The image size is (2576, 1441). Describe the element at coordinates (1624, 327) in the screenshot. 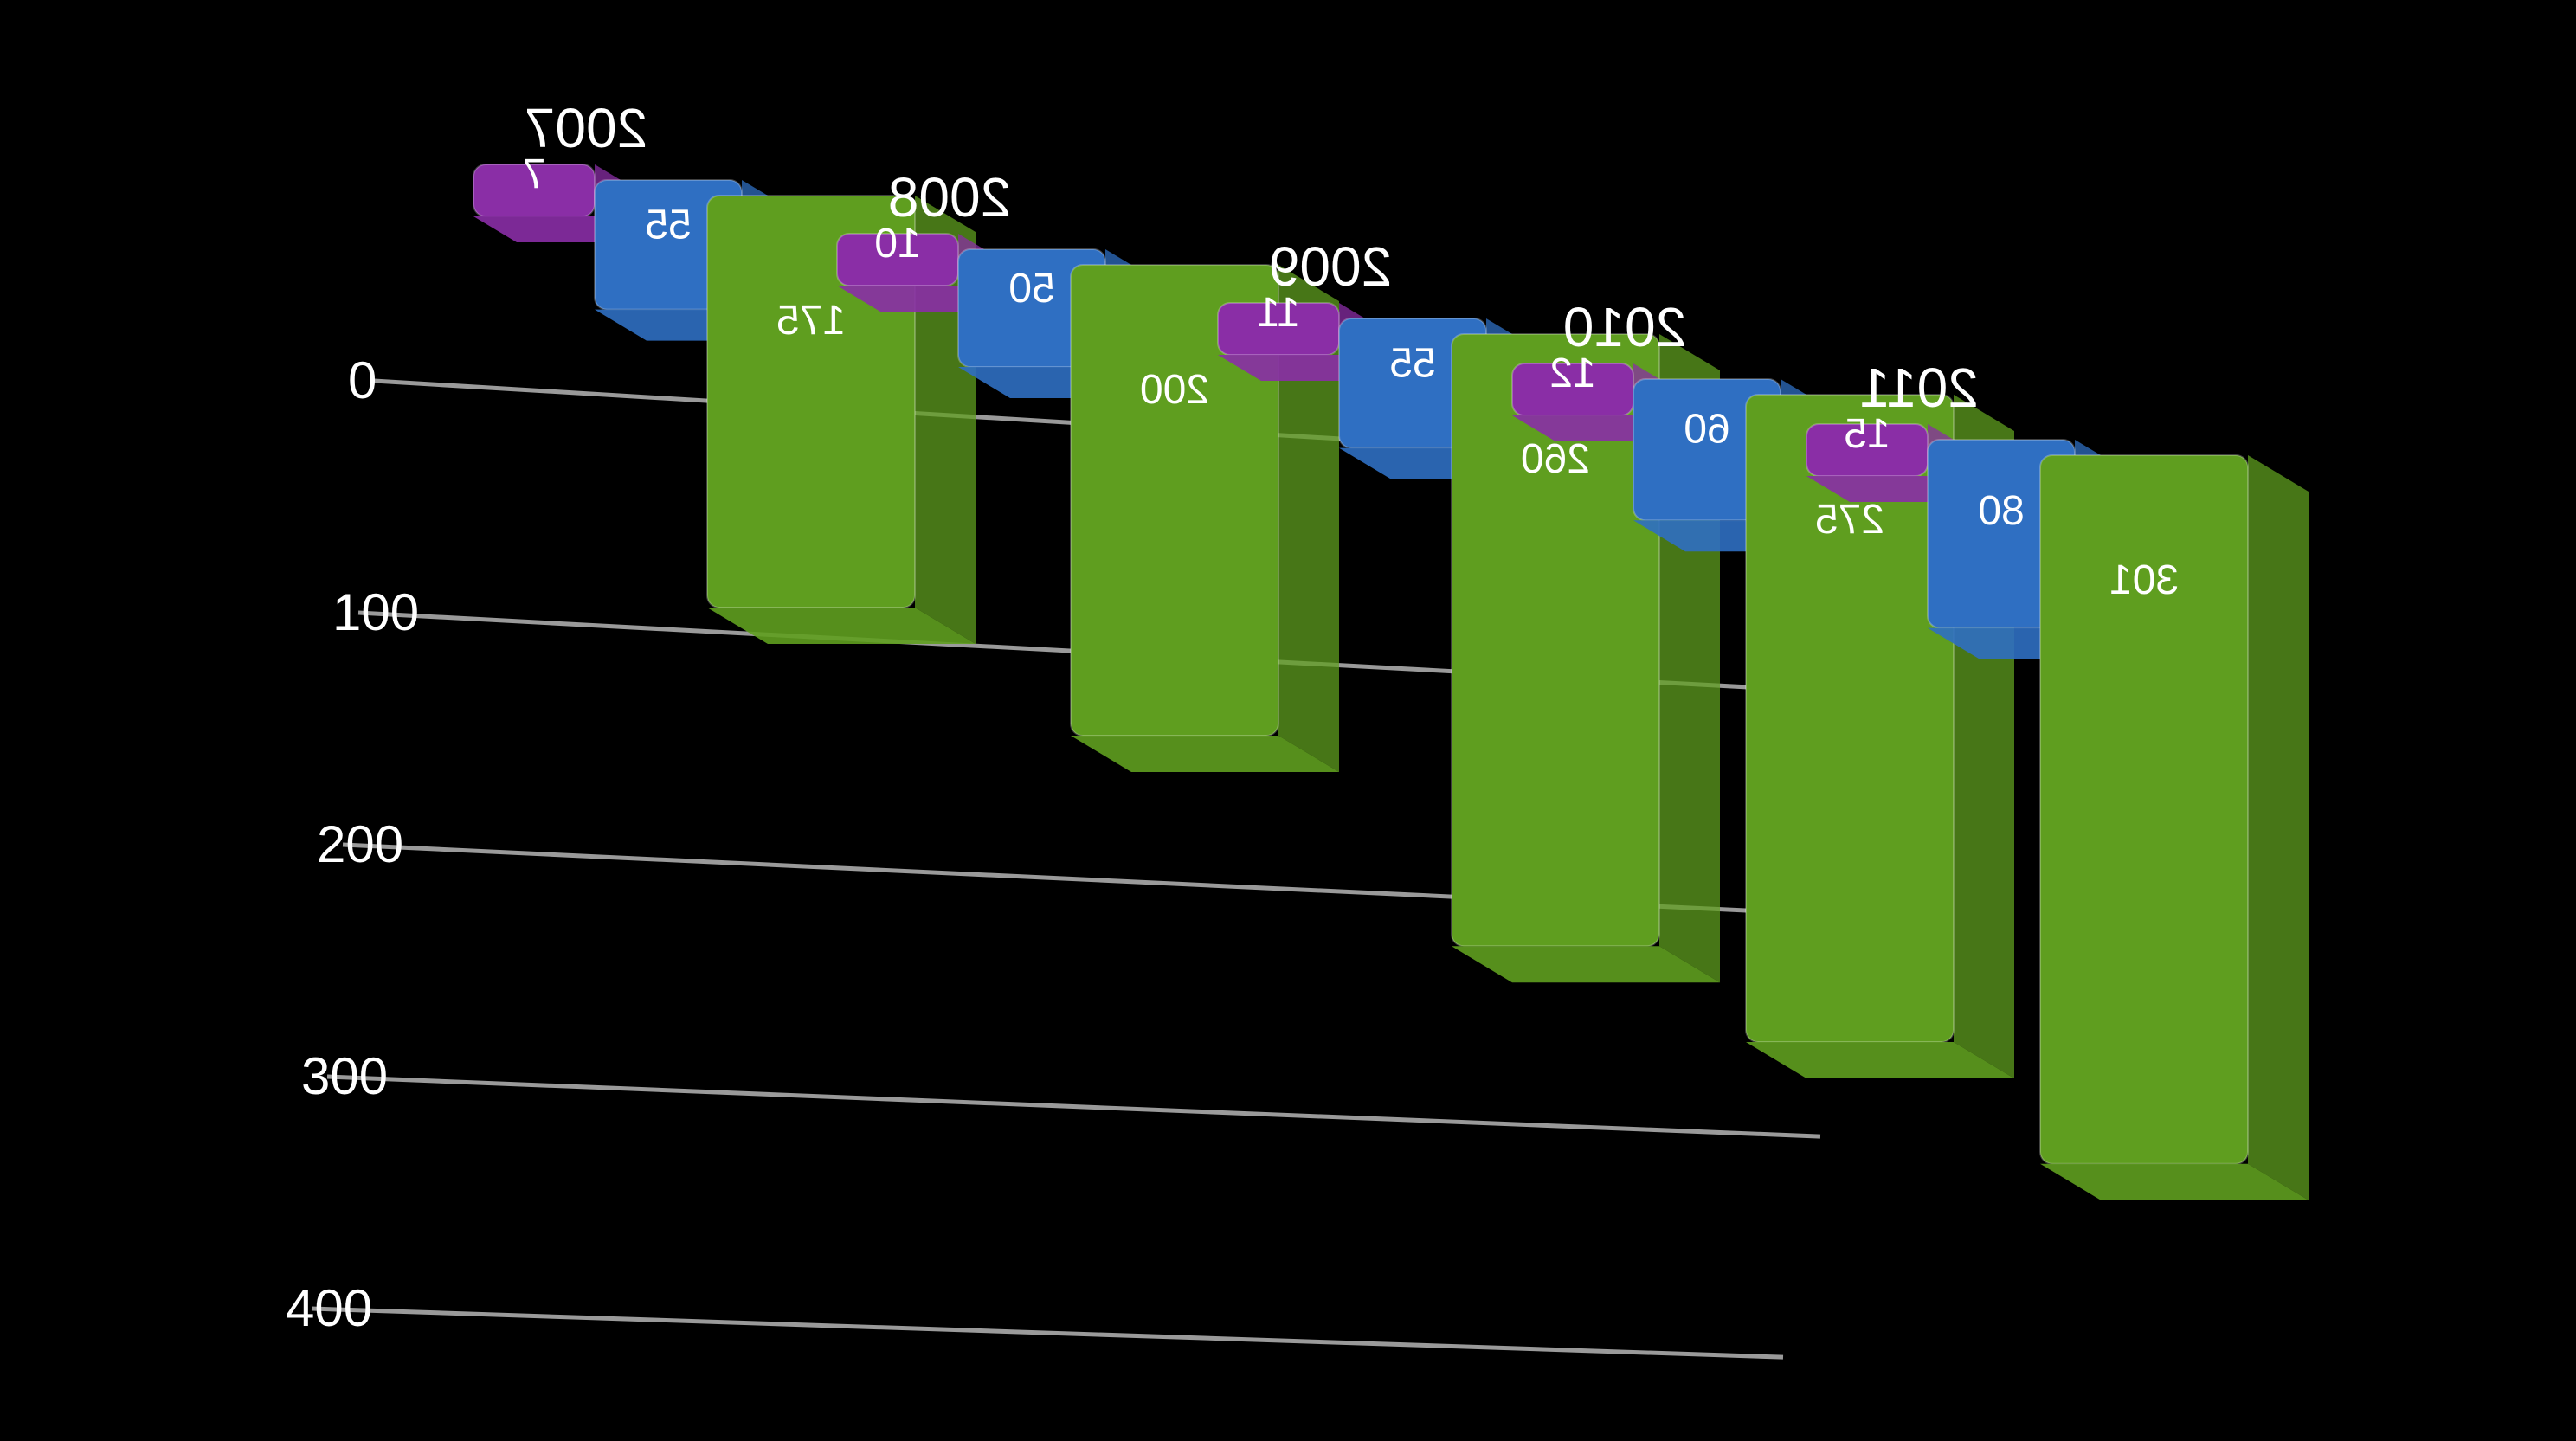

I see `category-label-2010: 2010` at that location.